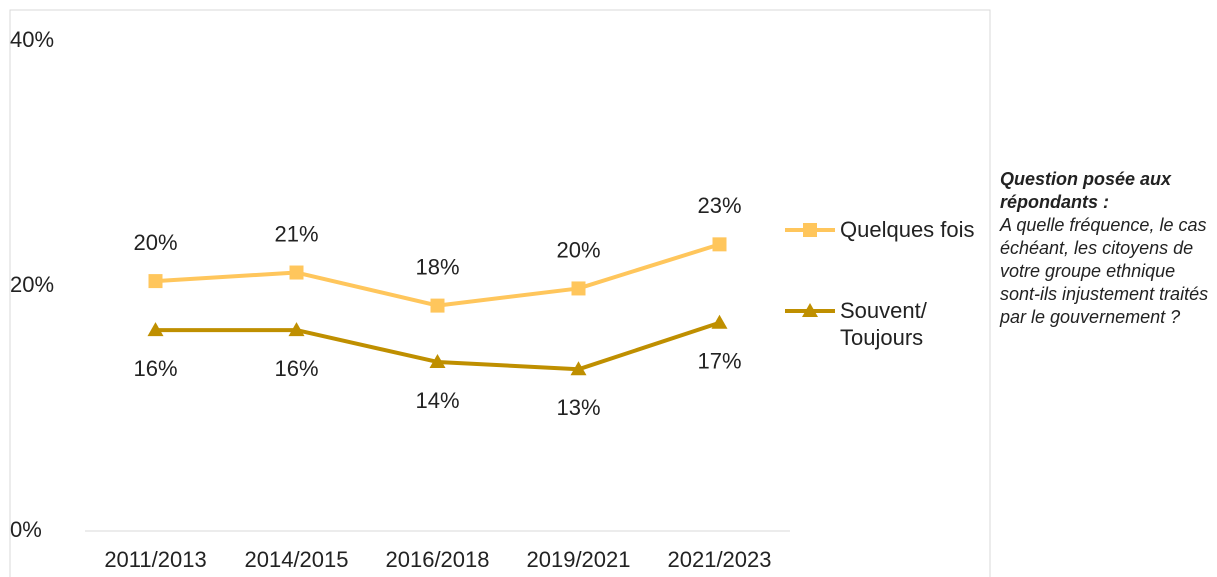 The height and width of the screenshot is (577, 1217). Describe the element at coordinates (579, 559) in the screenshot. I see `x-tick-label: 2019/2021` at that location.